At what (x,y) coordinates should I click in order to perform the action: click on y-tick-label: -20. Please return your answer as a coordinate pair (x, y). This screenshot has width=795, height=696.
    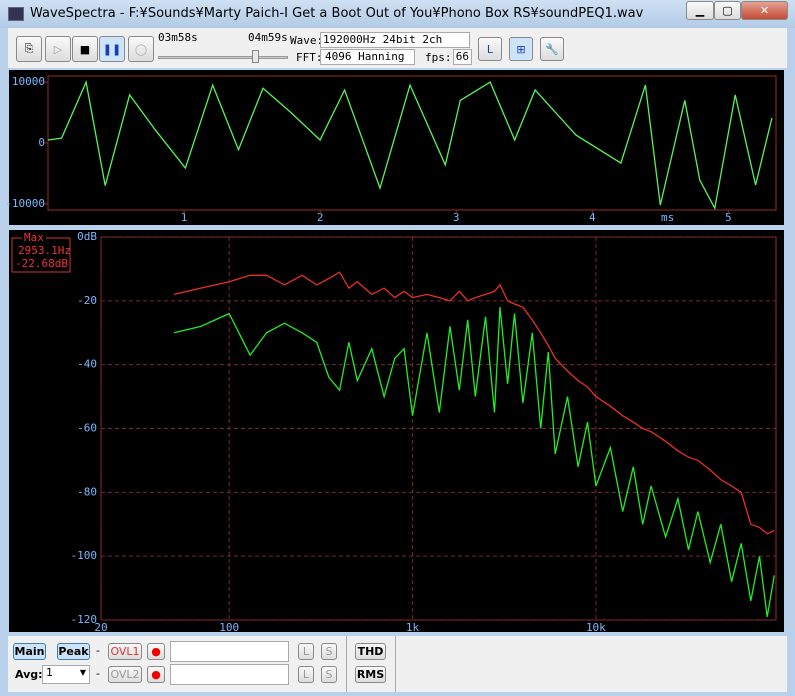
    Looking at the image, I should click on (87, 300).